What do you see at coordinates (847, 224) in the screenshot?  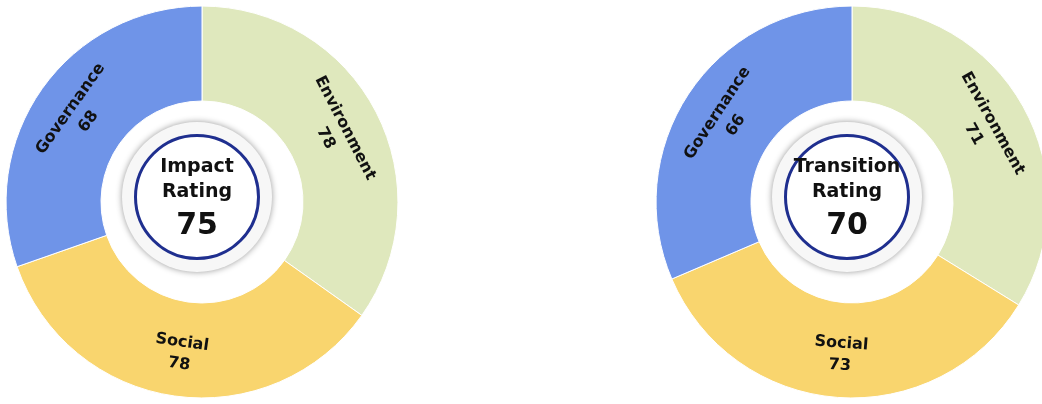 I see `text: 70` at bounding box center [847, 224].